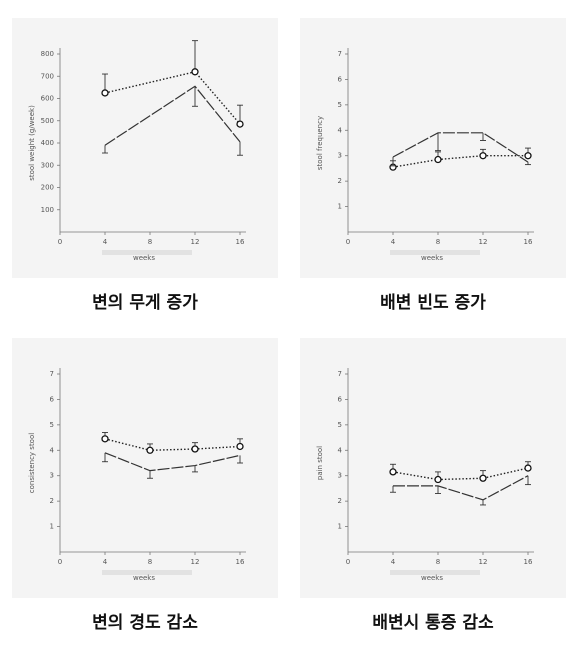 Image resolution: width=579 pixels, height=649 pixels. What do you see at coordinates (145, 623) in the screenshot?
I see `caption: 변의 경도 감소` at bounding box center [145, 623].